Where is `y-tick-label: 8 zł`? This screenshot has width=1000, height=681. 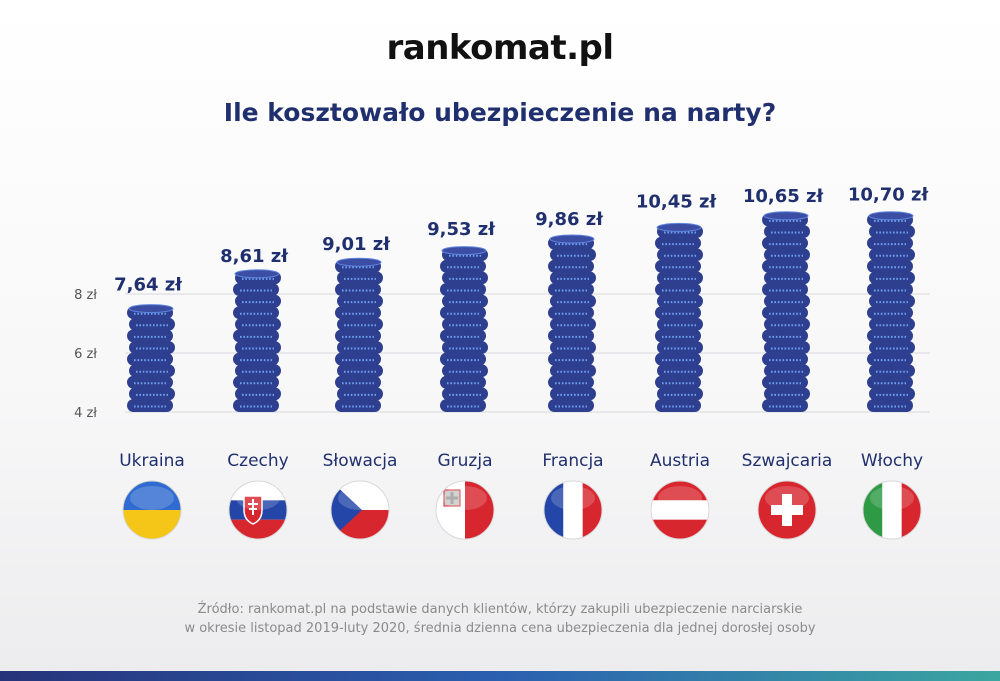
y-tick-label: 8 zł is located at coordinates (85, 295).